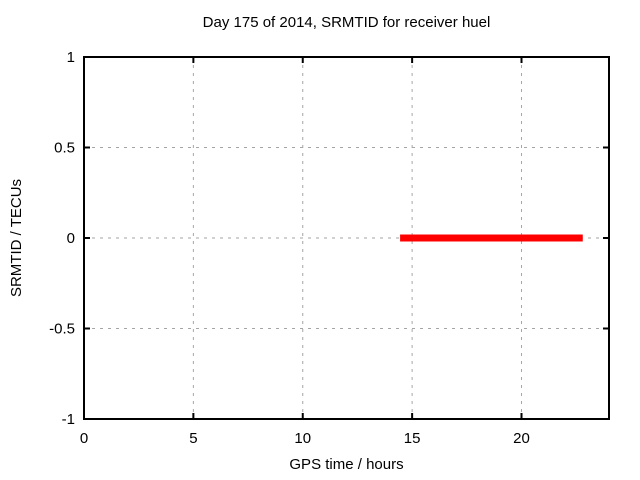 Image resolution: width=640 pixels, height=480 pixels. Describe the element at coordinates (346, 464) in the screenshot. I see `x-axis-label: GPS time / hours` at that location.